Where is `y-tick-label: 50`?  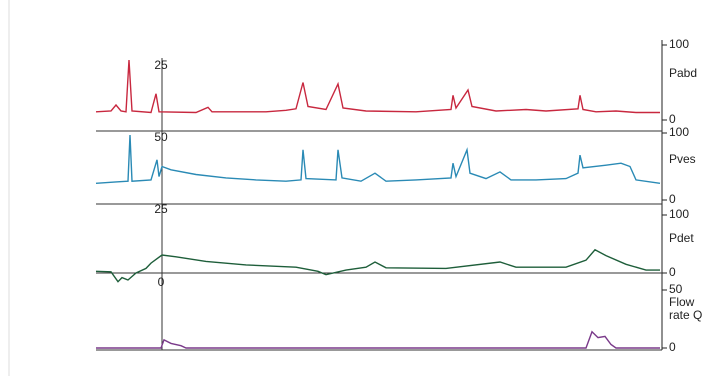 y-tick-label: 50 is located at coordinates (676, 289).